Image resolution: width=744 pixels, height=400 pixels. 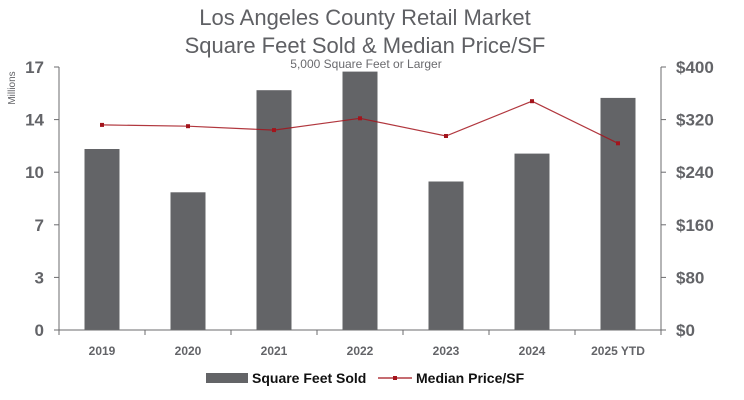 I want to click on left-tick-label: 14, so click(x=34, y=120).